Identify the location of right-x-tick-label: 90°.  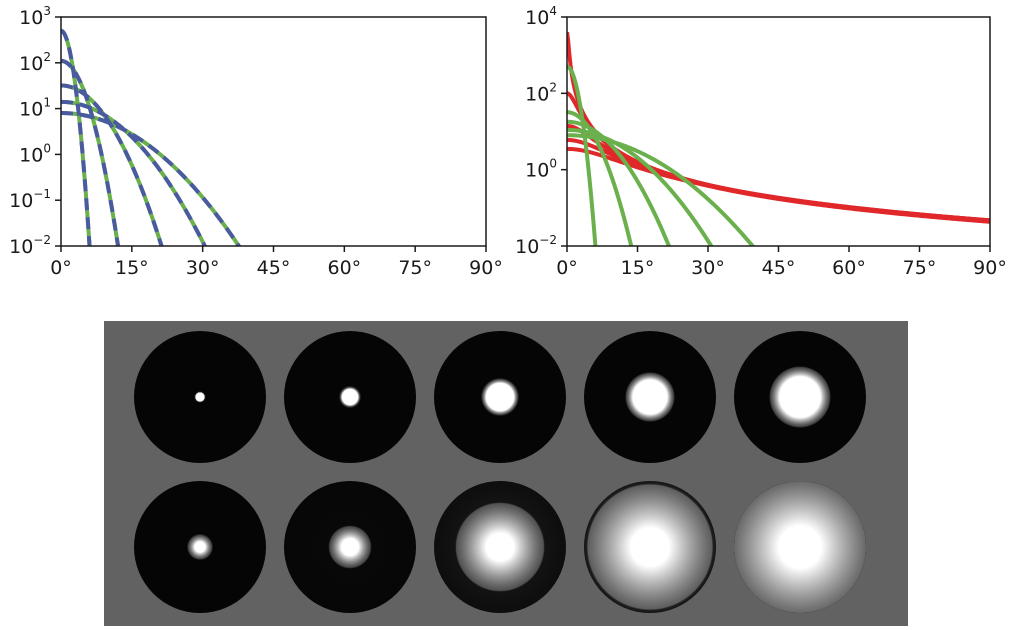
(990, 268).